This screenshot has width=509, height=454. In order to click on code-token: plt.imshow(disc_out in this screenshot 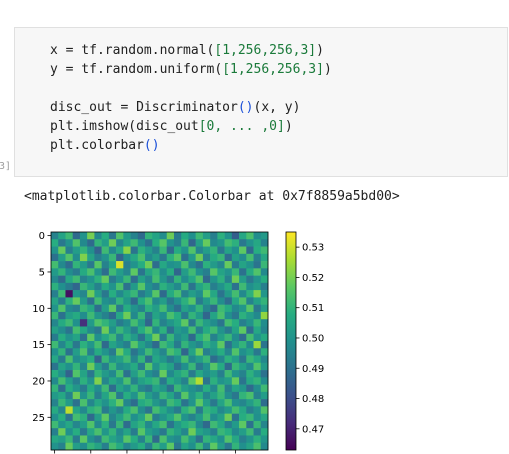, I will do `click(124, 126)`.